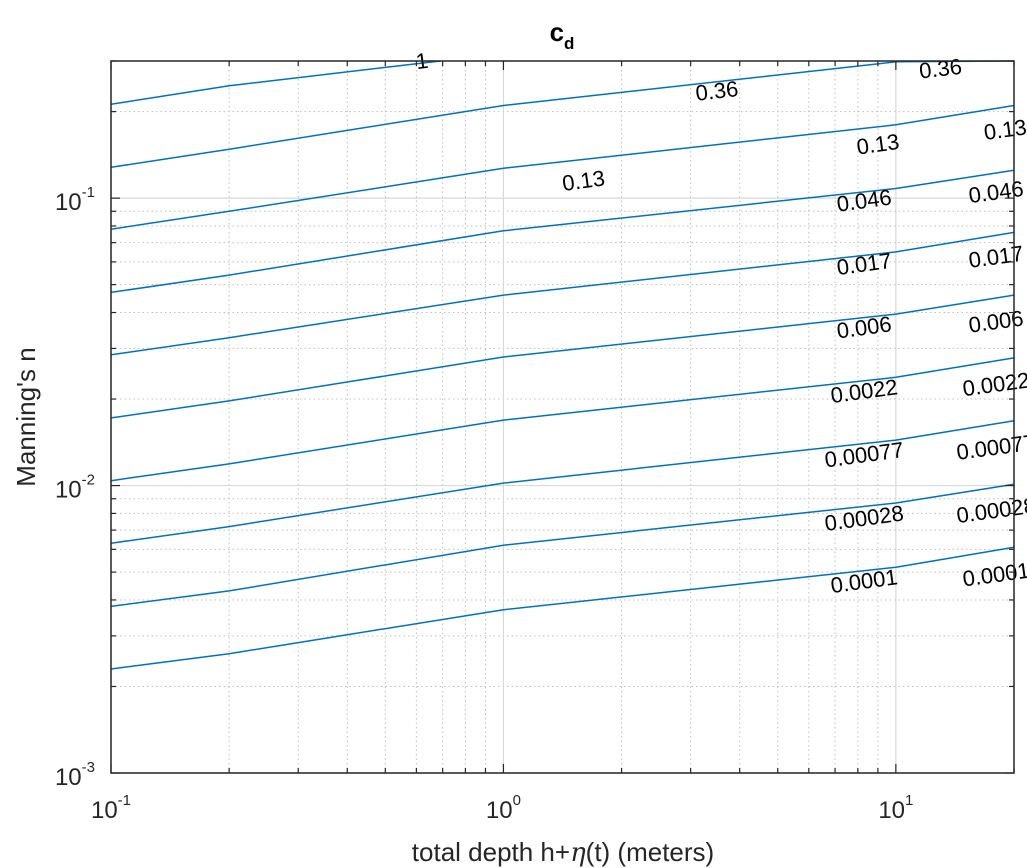 The image size is (1027, 868). What do you see at coordinates (491, 852) in the screenshot?
I see `x-axis-label-prefix: total depth h+` at bounding box center [491, 852].